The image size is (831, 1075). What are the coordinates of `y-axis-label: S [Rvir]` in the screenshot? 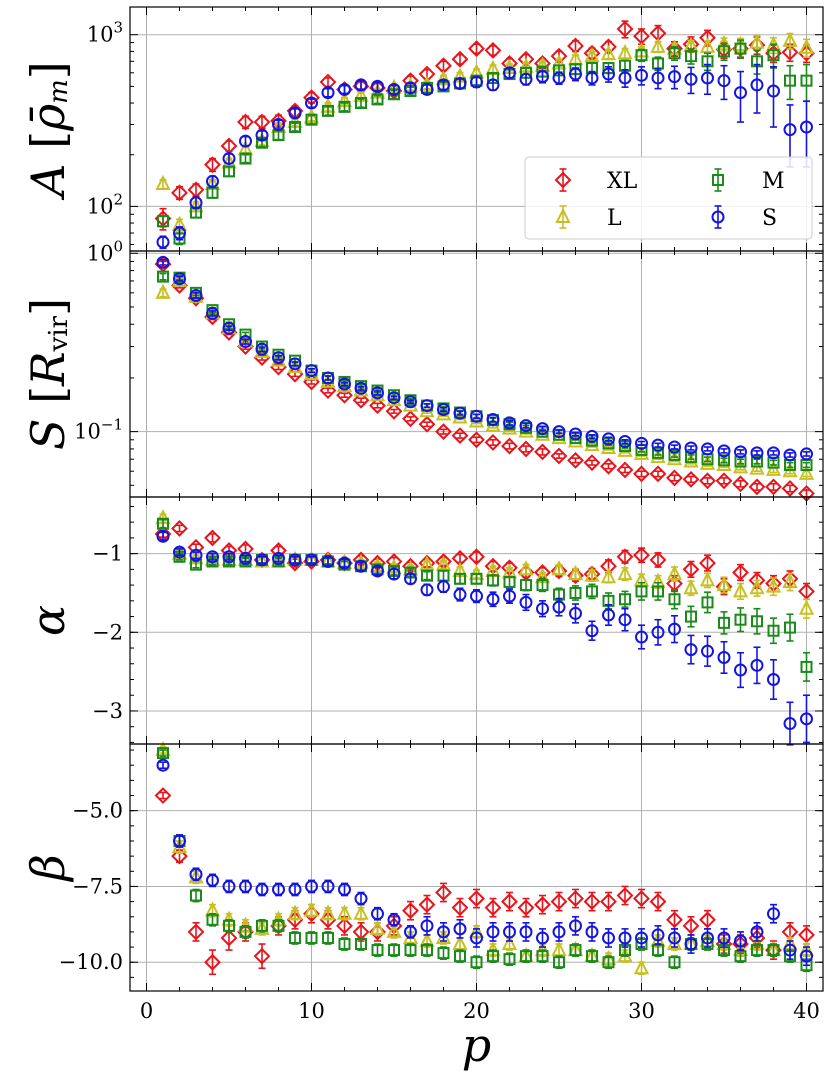 It's located at (48, 374).